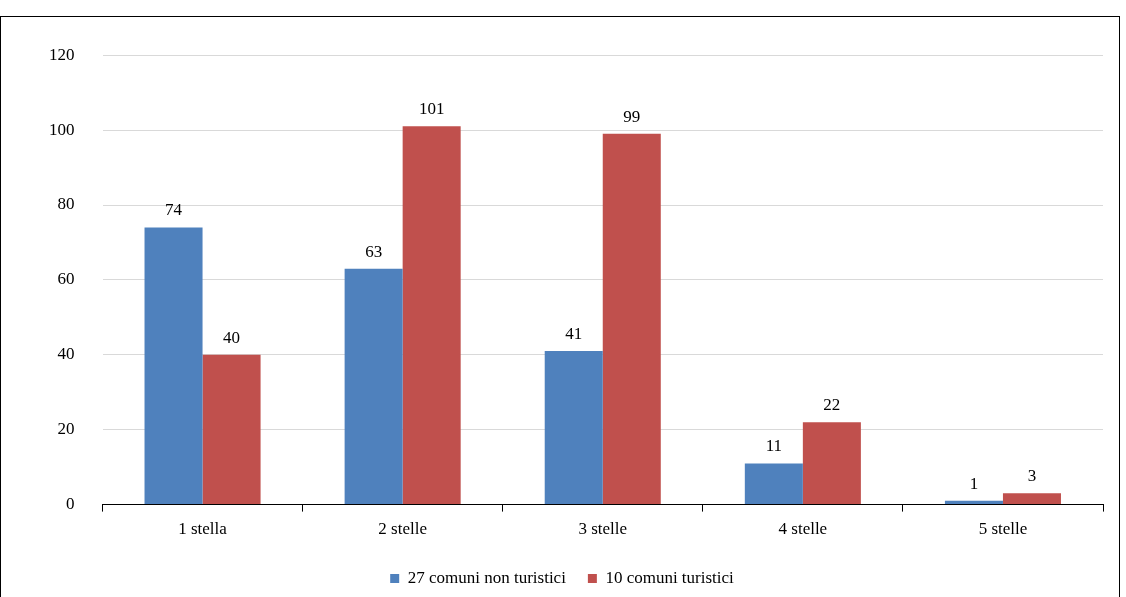 Image resolution: width=1126 pixels, height=597 pixels. Describe the element at coordinates (66, 204) in the screenshot. I see `y-tick-label: 80` at that location.